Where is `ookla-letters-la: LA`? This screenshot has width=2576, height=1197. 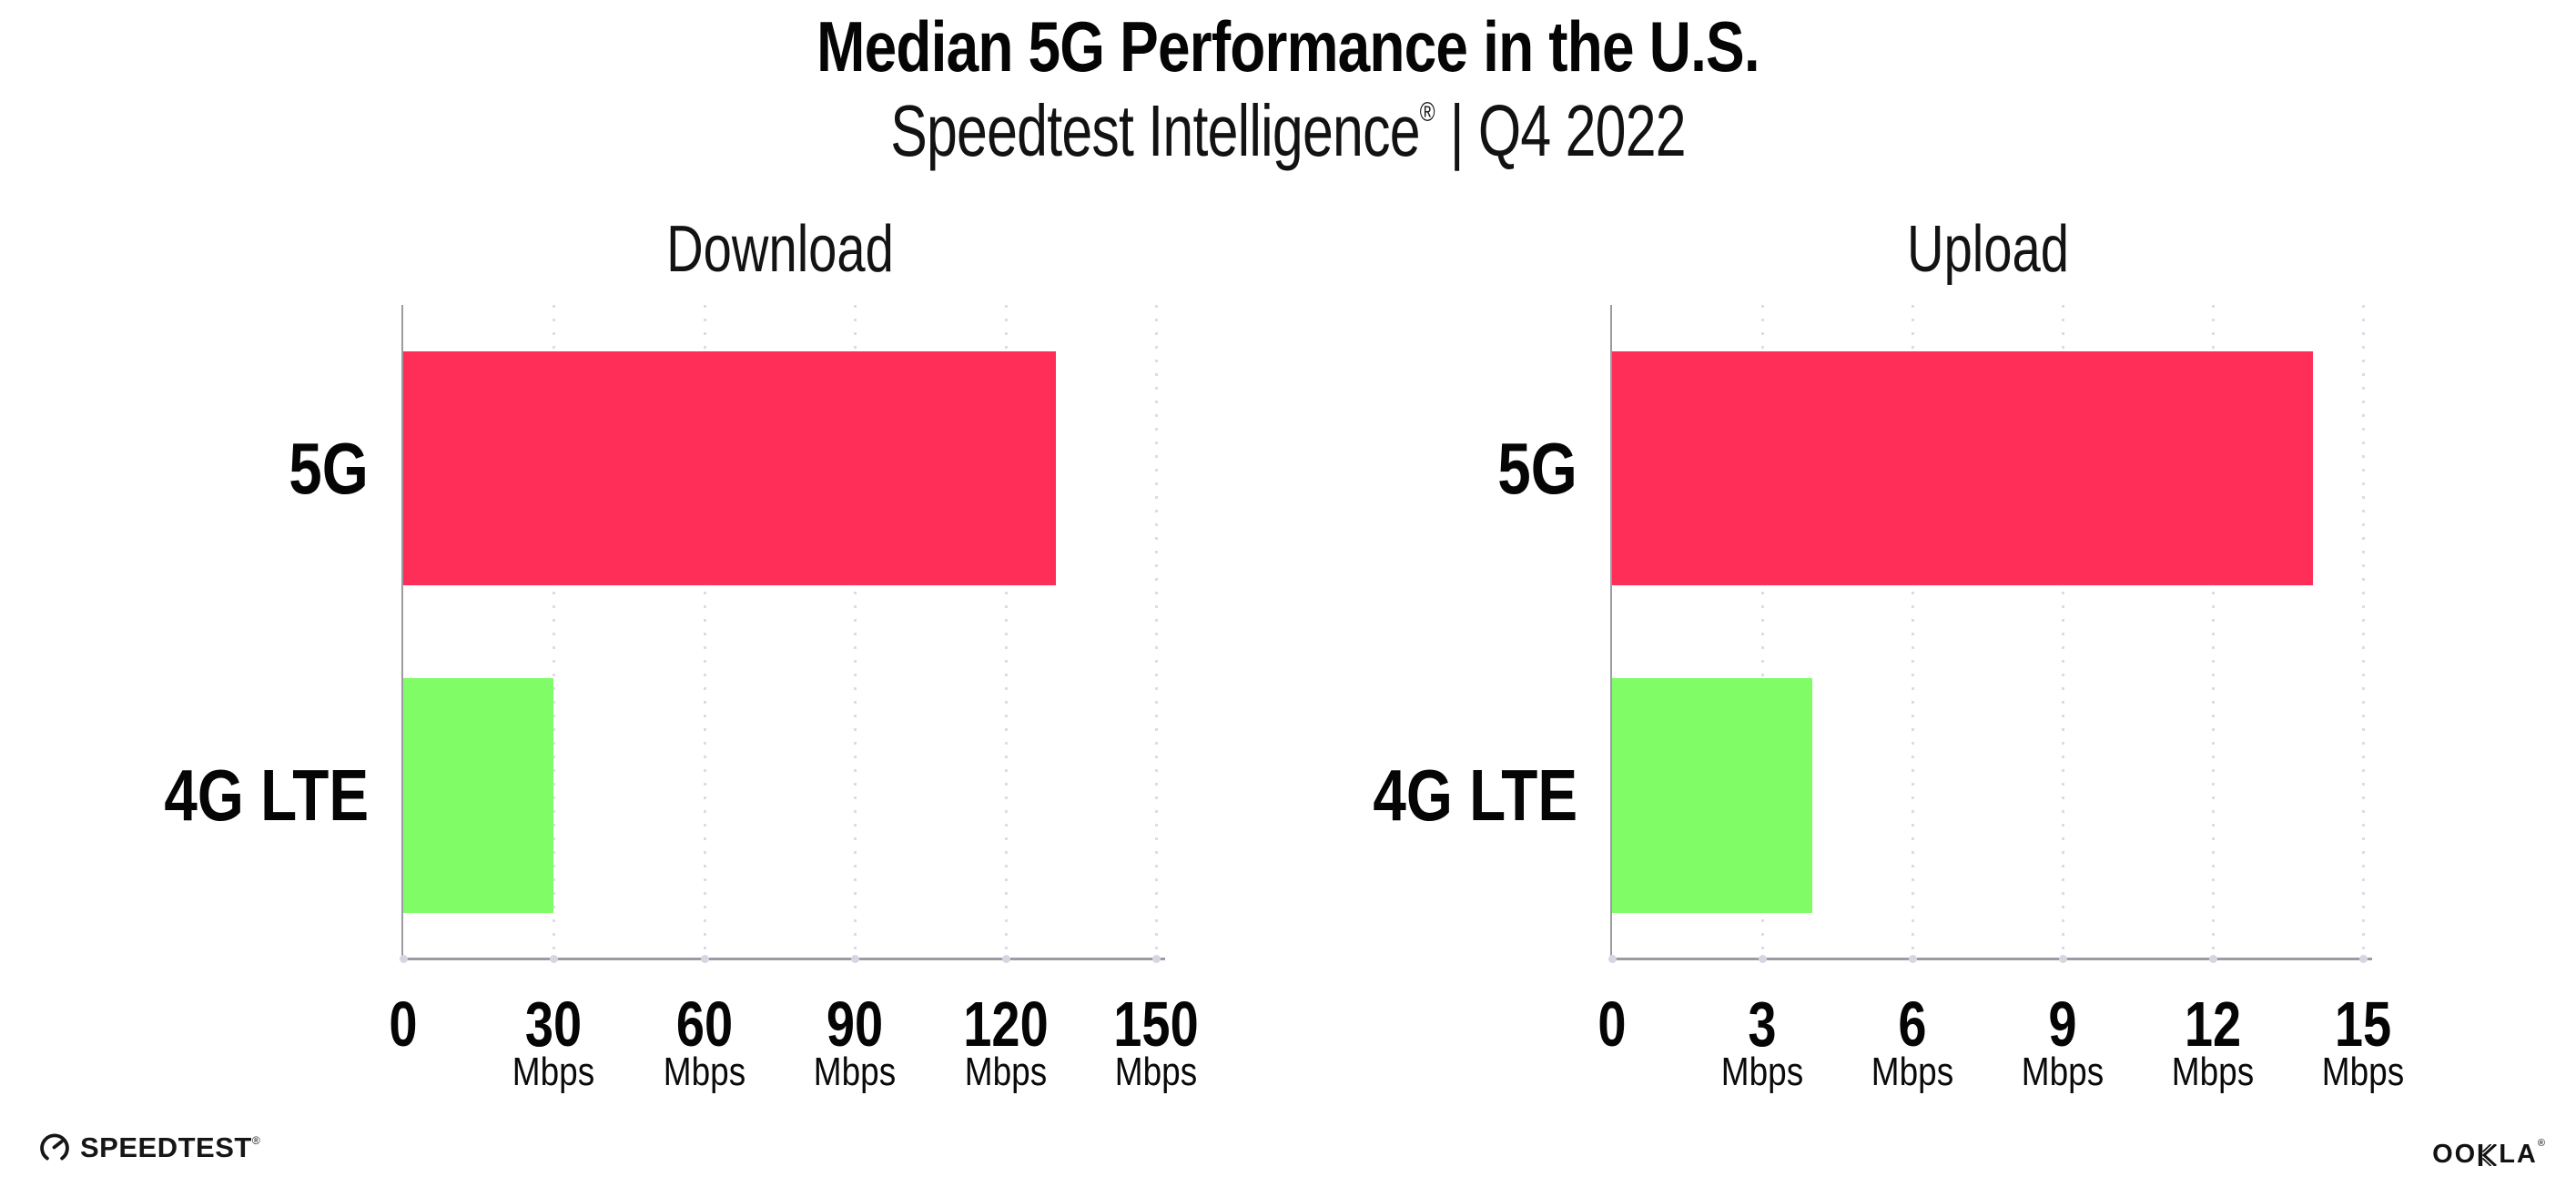
ookla-letters-la: LA is located at coordinates (2518, 1154).